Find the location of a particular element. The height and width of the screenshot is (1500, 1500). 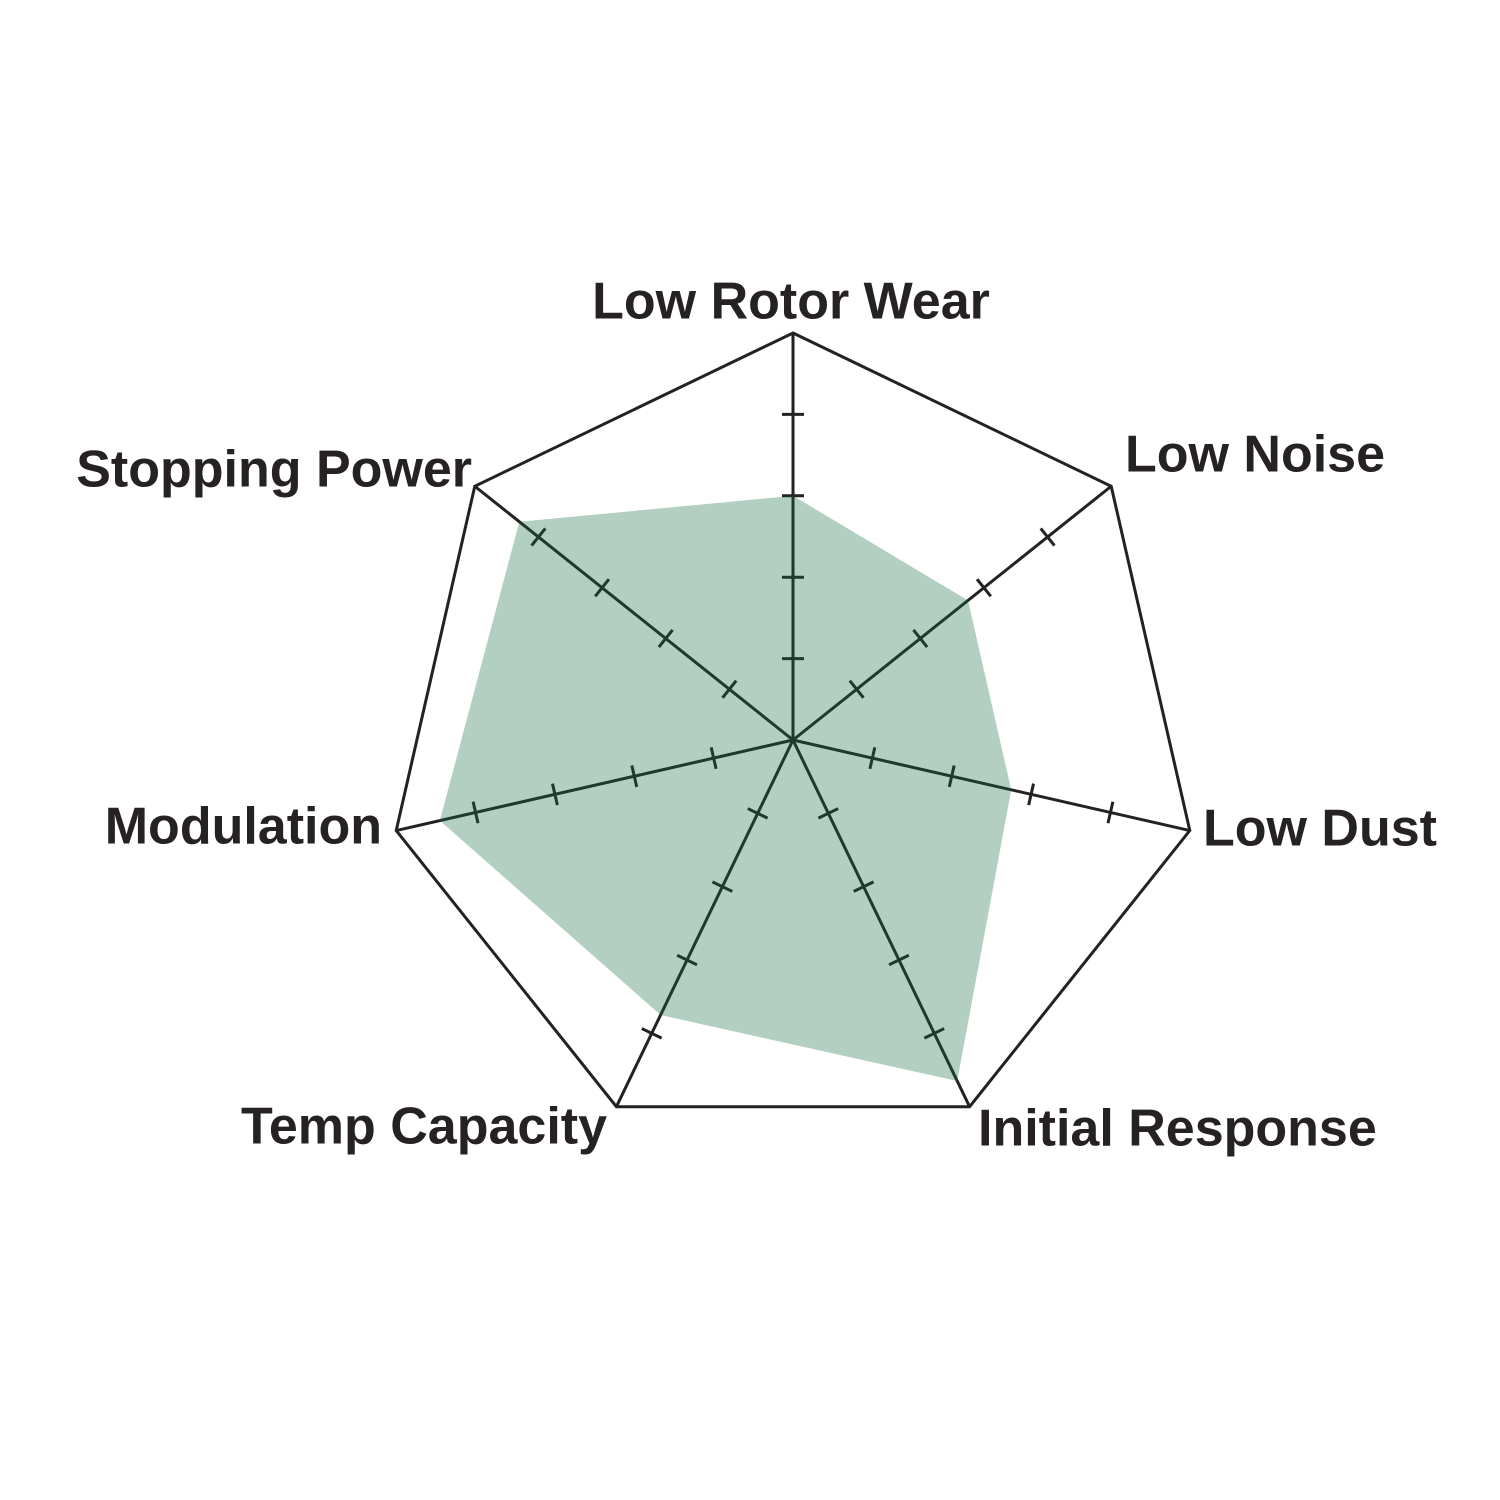

axis-label-low-noise: Low Noise is located at coordinates (1255, 454).